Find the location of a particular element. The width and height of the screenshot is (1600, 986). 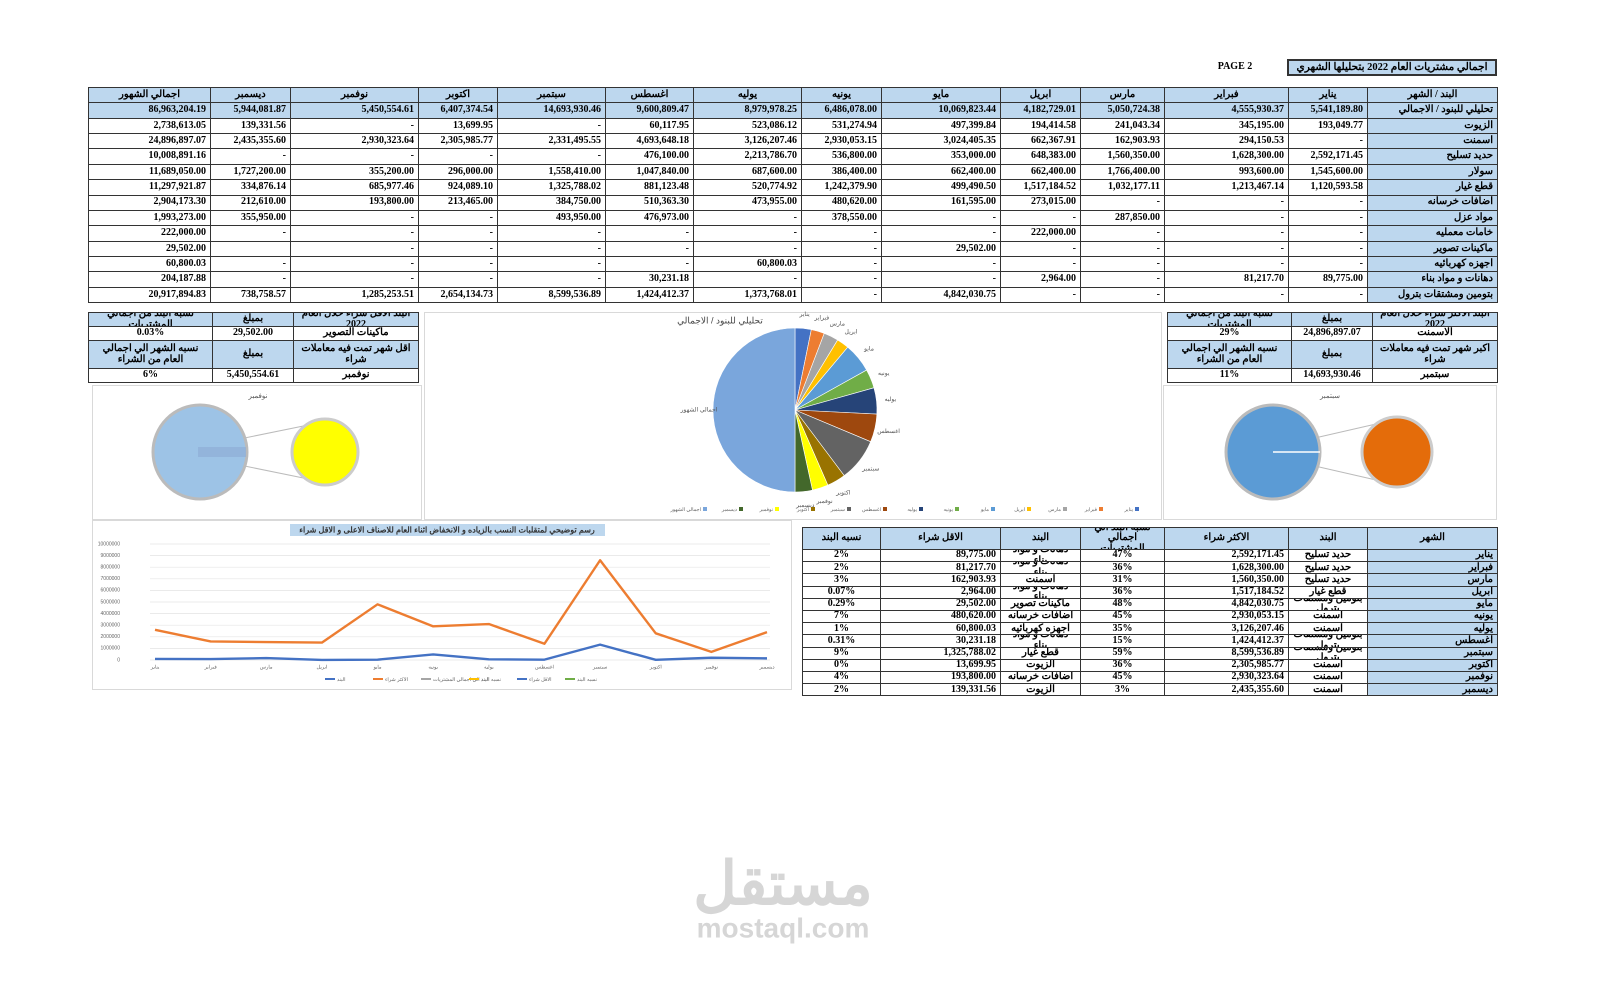

bottom-table-cell: 0.29% is located at coordinates (841, 604).